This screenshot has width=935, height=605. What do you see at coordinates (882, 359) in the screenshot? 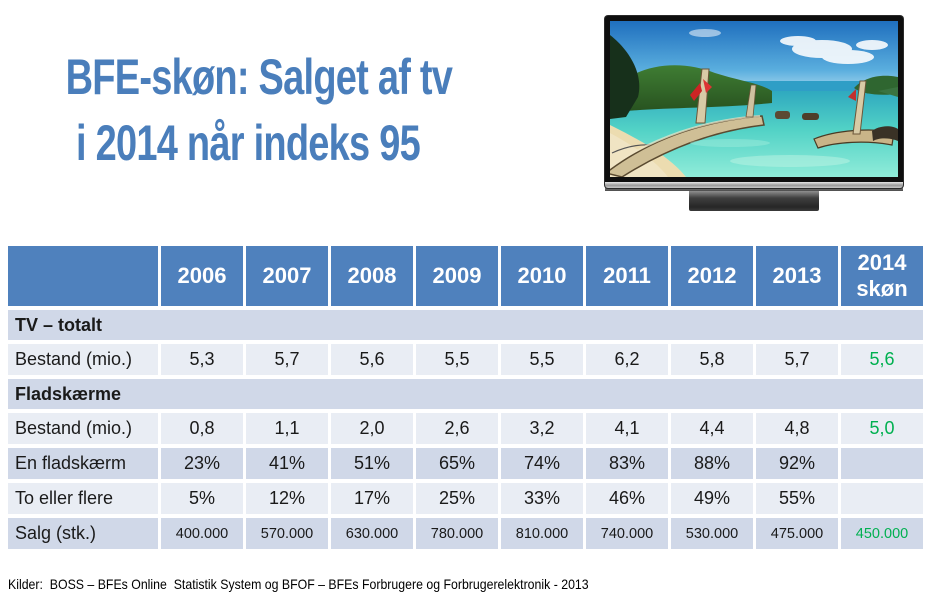
I see `forecast-value-cell: 5,6` at bounding box center [882, 359].